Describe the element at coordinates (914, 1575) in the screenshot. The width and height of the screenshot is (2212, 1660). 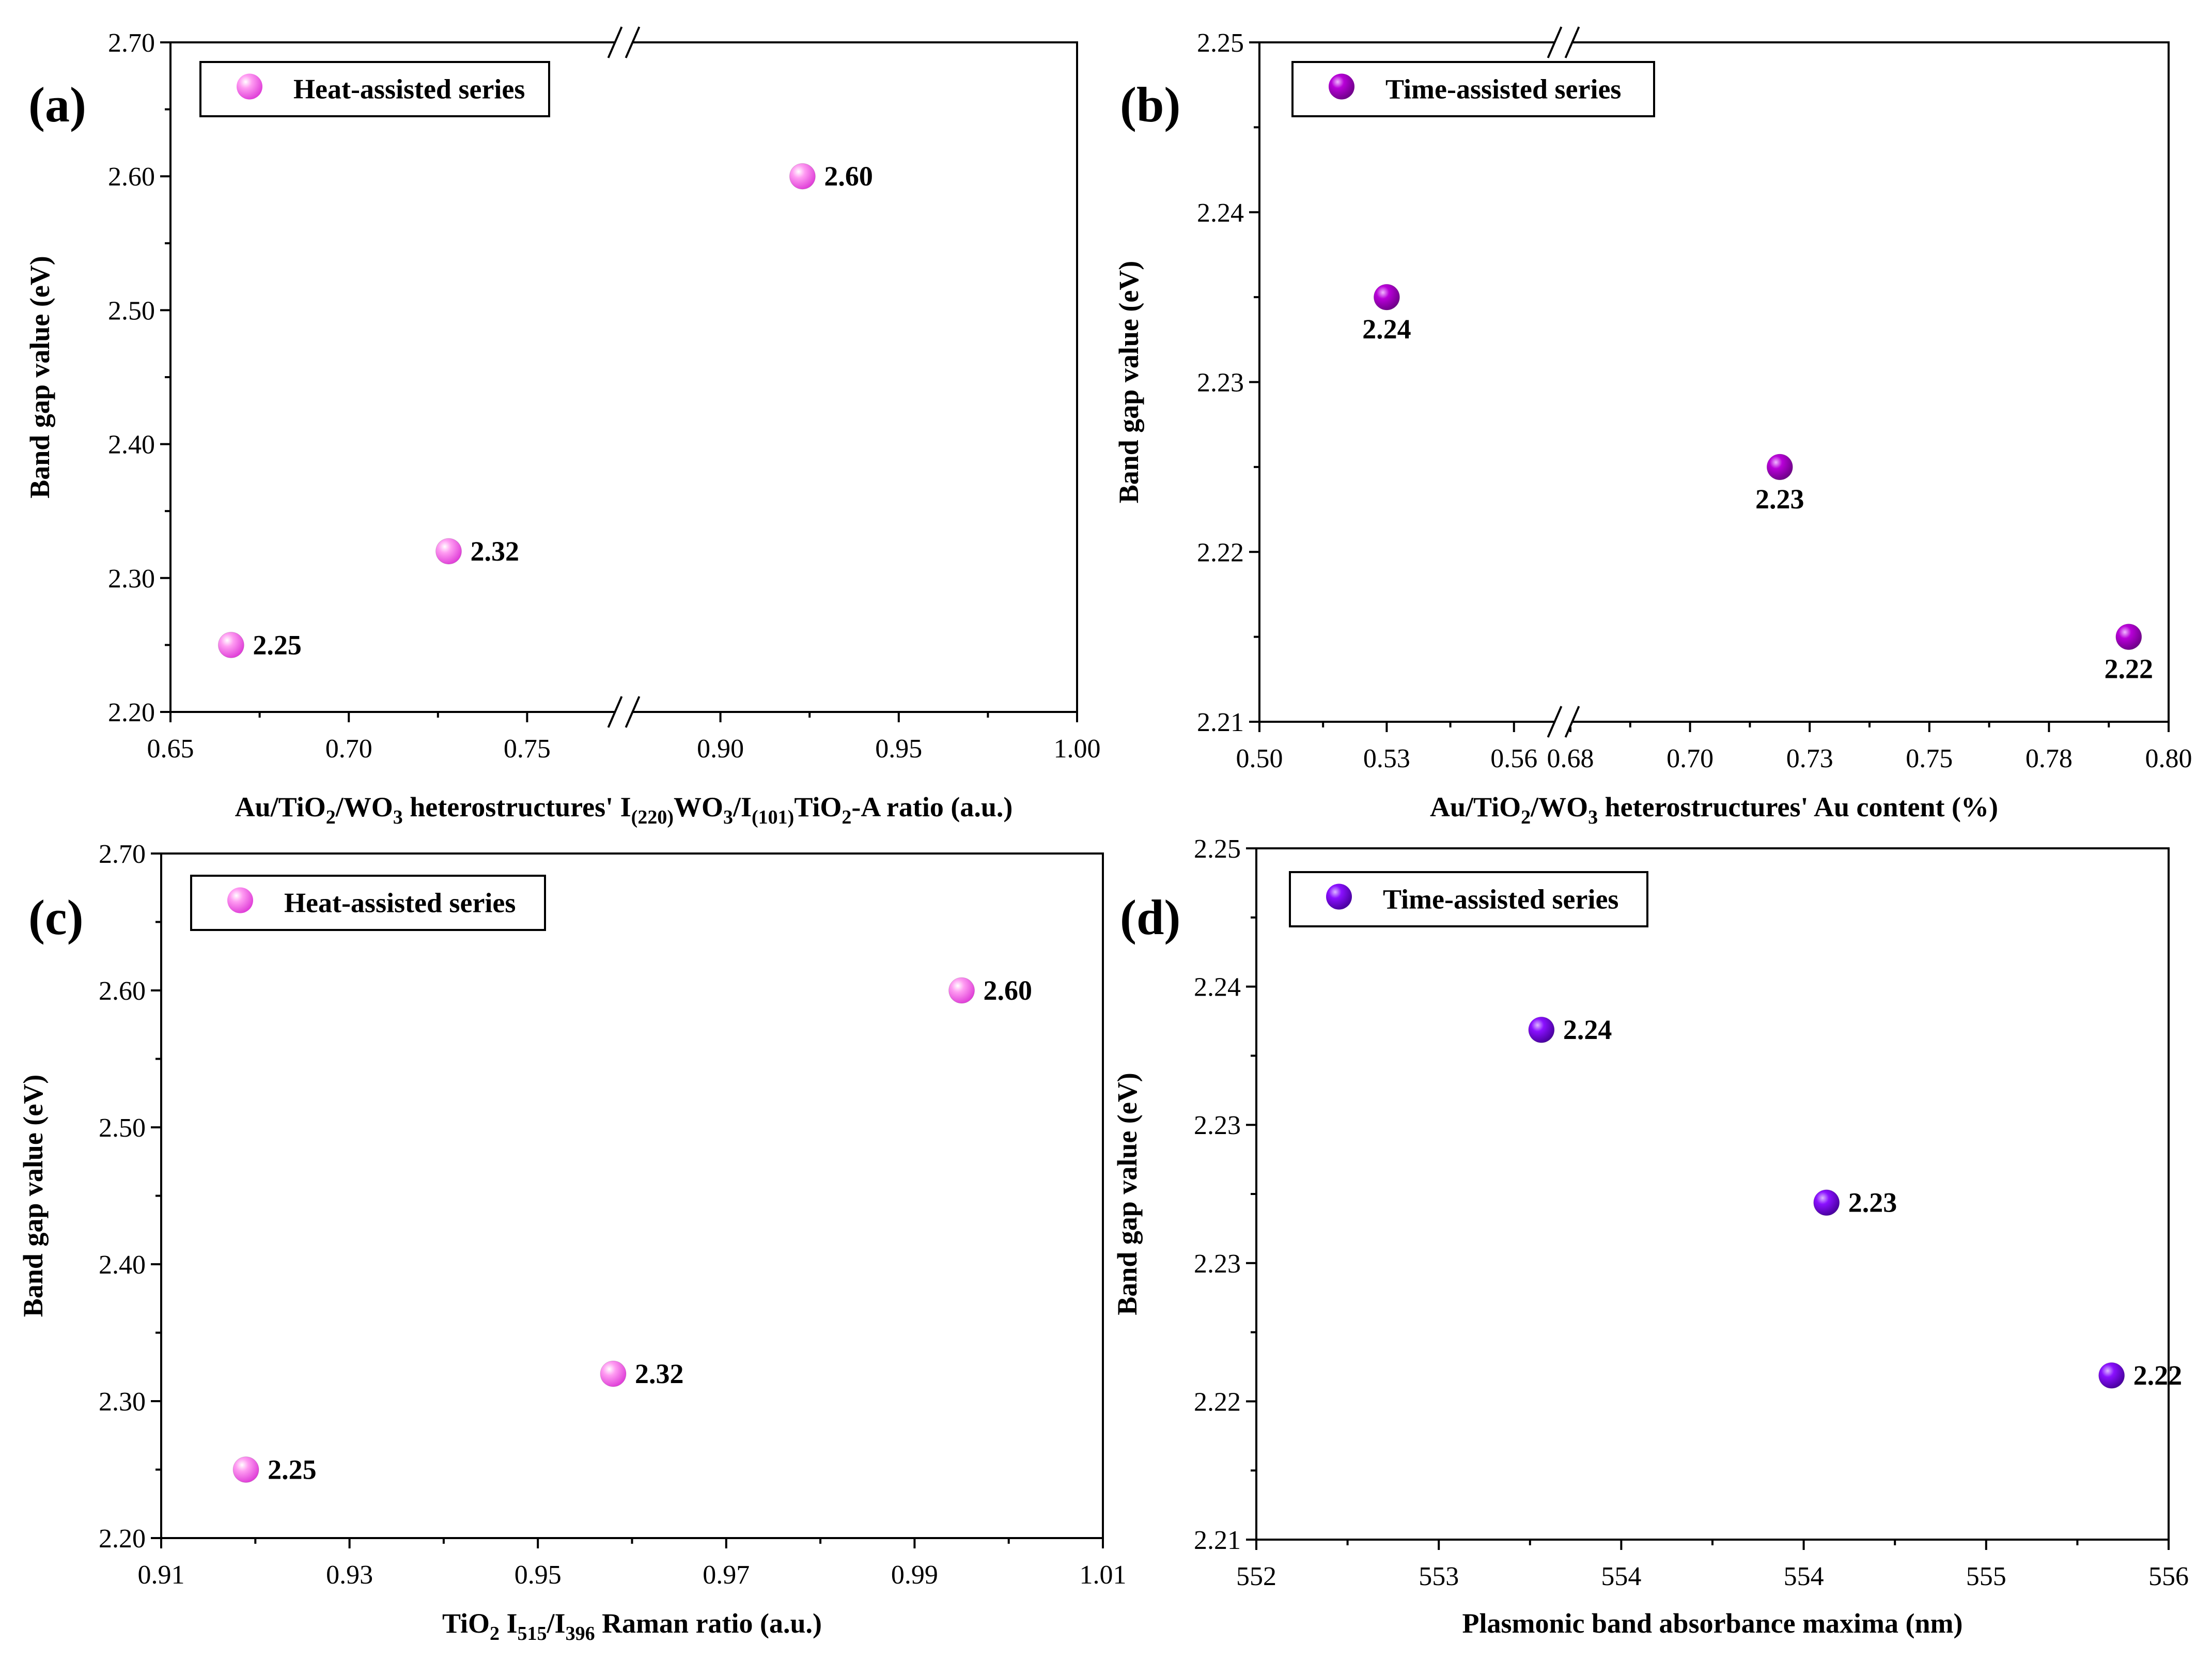
I see `x-tick-label: 0.99` at that location.